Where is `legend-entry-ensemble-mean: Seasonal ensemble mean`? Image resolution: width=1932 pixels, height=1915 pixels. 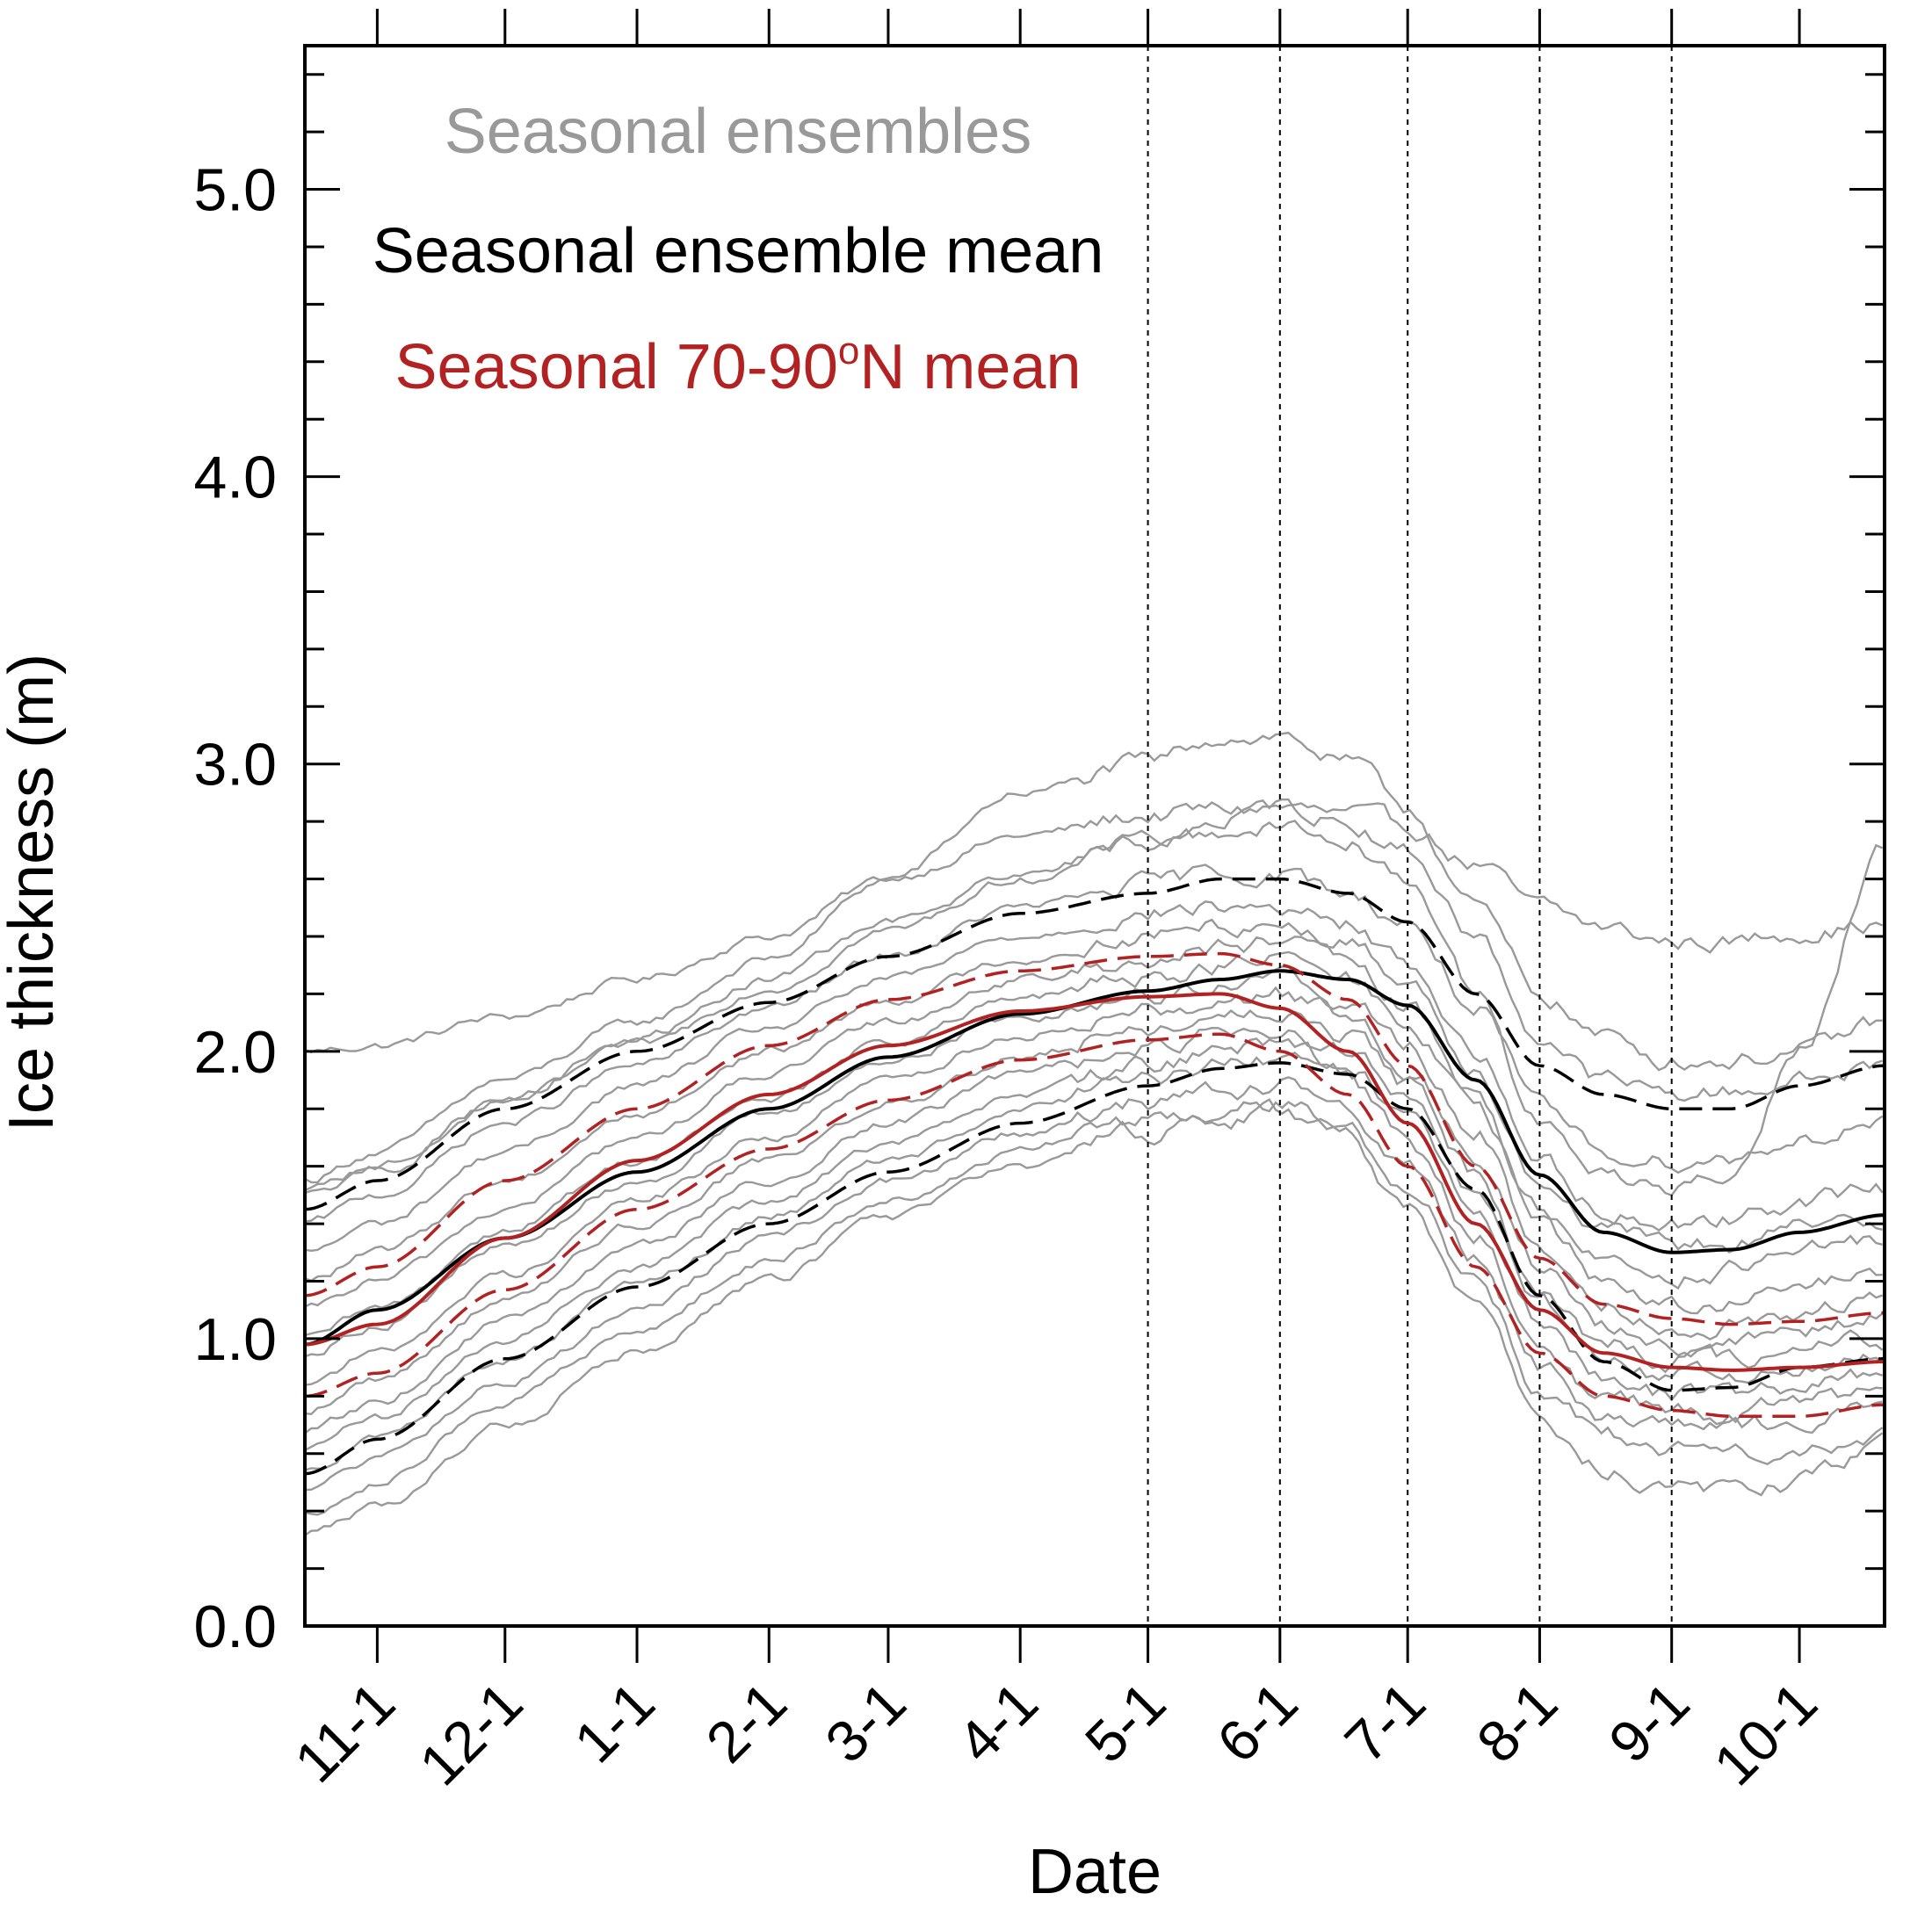 legend-entry-ensemble-mean: Seasonal ensemble mean is located at coordinates (738, 251).